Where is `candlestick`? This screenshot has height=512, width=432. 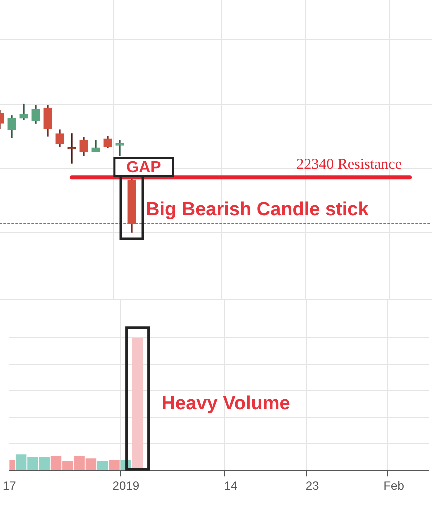 candlestick is located at coordinates (120, 148).